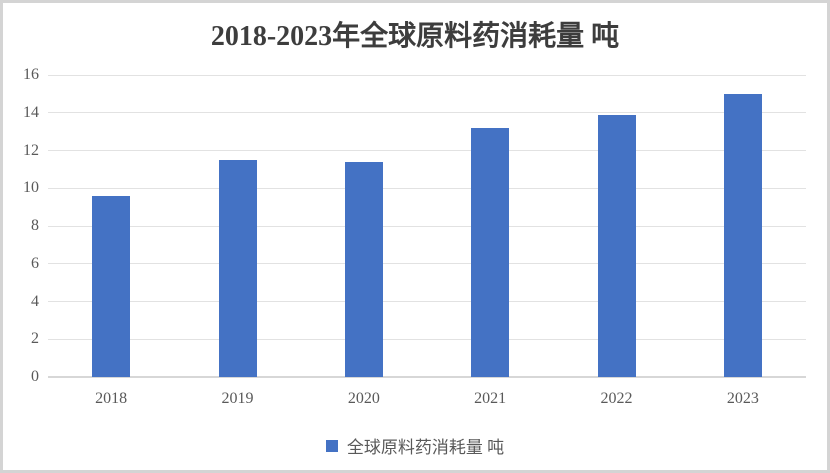  I want to click on y-axis-tick-label: 14, so click(31, 112).